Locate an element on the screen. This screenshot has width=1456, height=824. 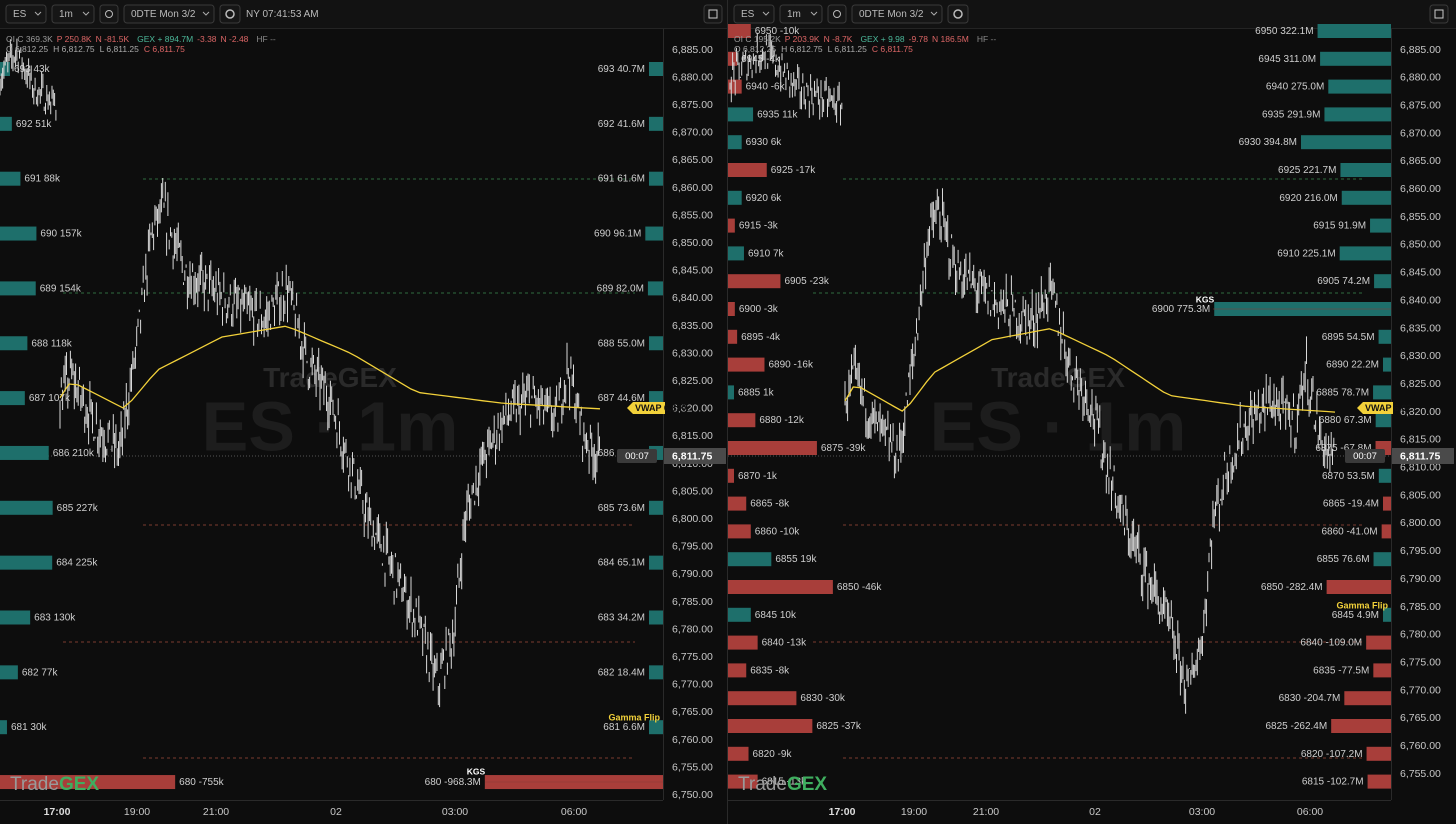
oi-value: 210k is located at coordinates (83, 453).